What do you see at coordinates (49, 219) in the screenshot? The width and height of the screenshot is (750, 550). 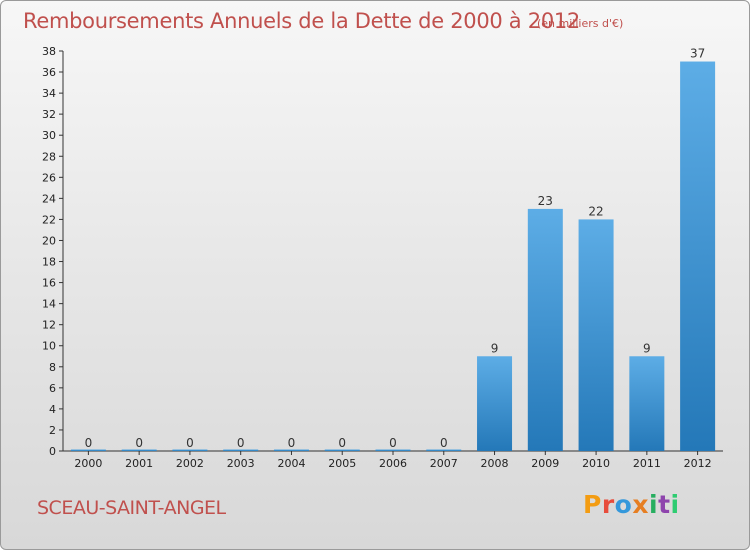 I see `y-tick-label: 22` at bounding box center [49, 219].